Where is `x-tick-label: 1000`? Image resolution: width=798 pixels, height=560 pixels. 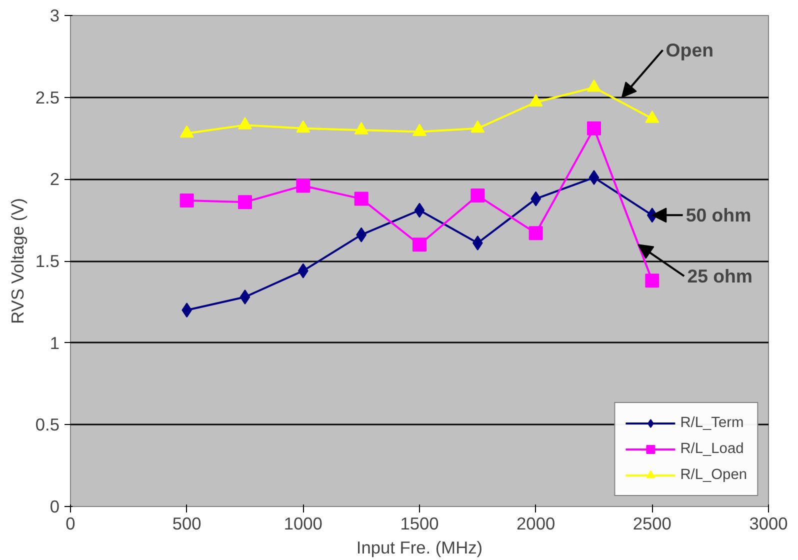 x-tick-label: 1000 is located at coordinates (303, 524).